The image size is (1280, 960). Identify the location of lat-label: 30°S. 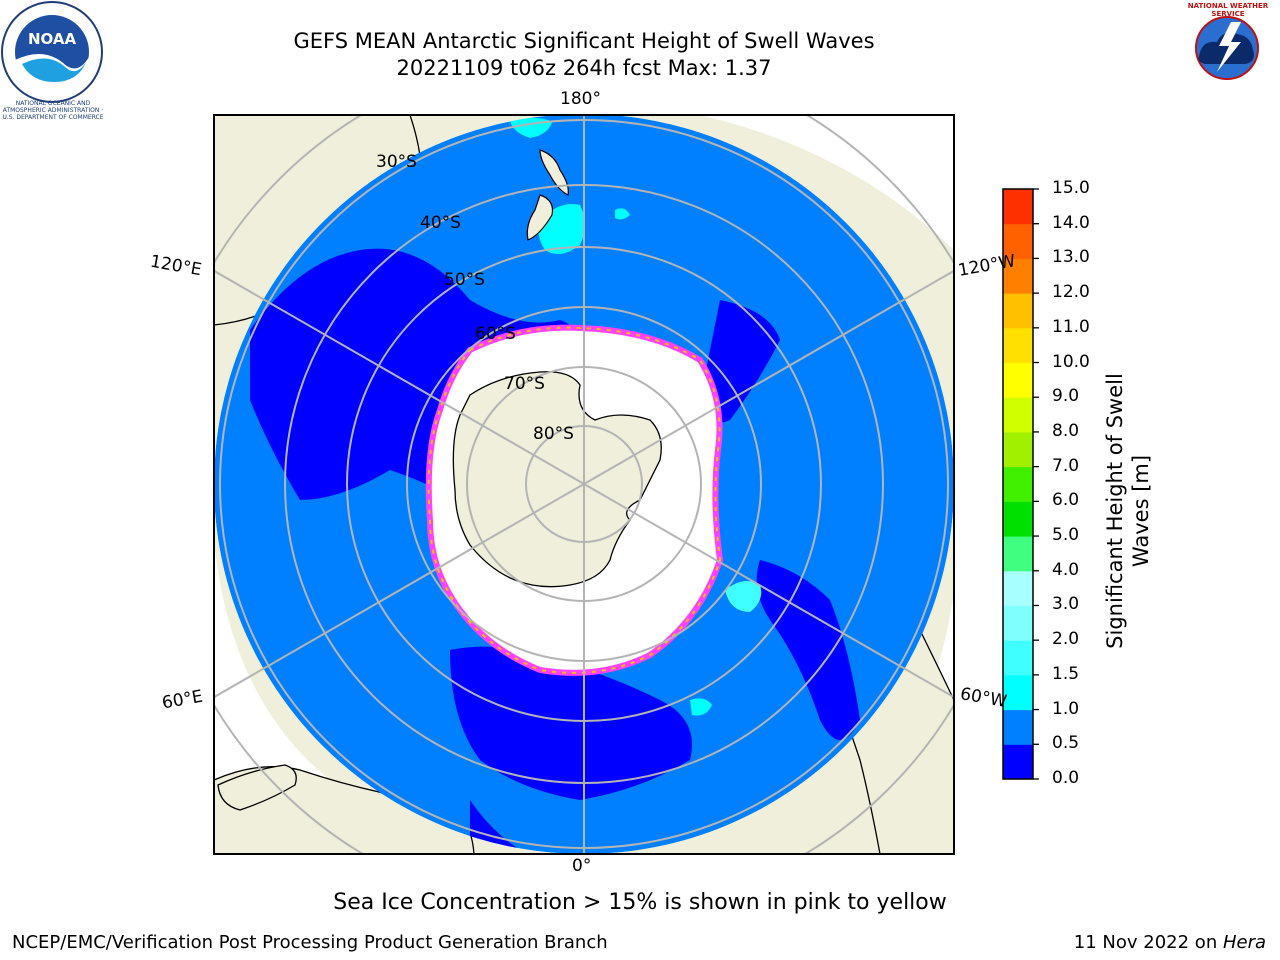
(396, 162).